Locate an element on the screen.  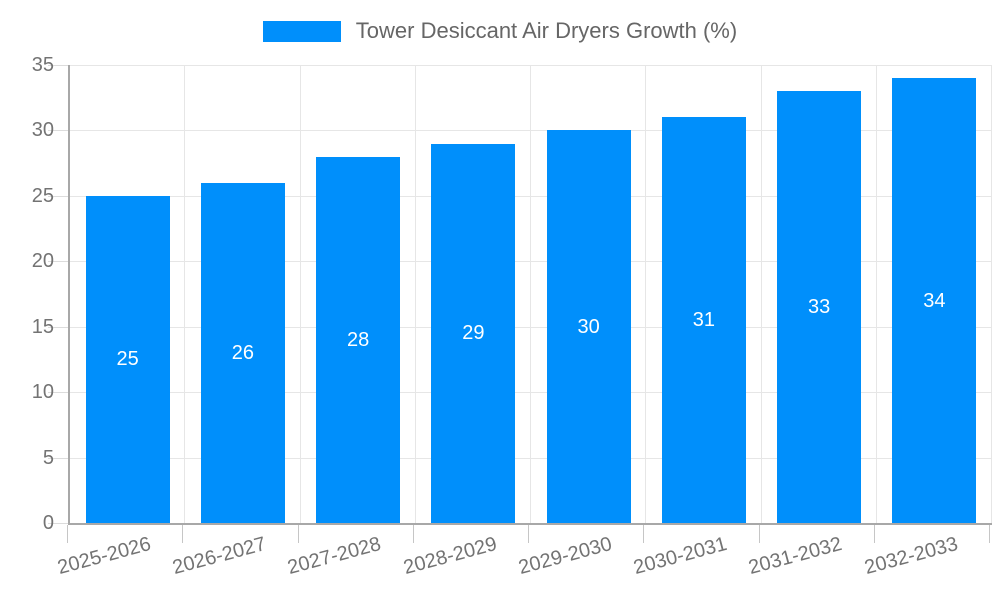
bar: 34 is located at coordinates (934, 300).